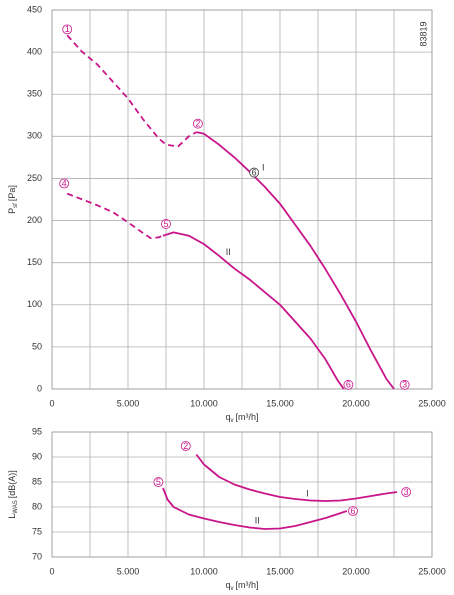  Describe the element at coordinates (423, 33) in the screenshot. I see `drawing-number: 83819` at that location.